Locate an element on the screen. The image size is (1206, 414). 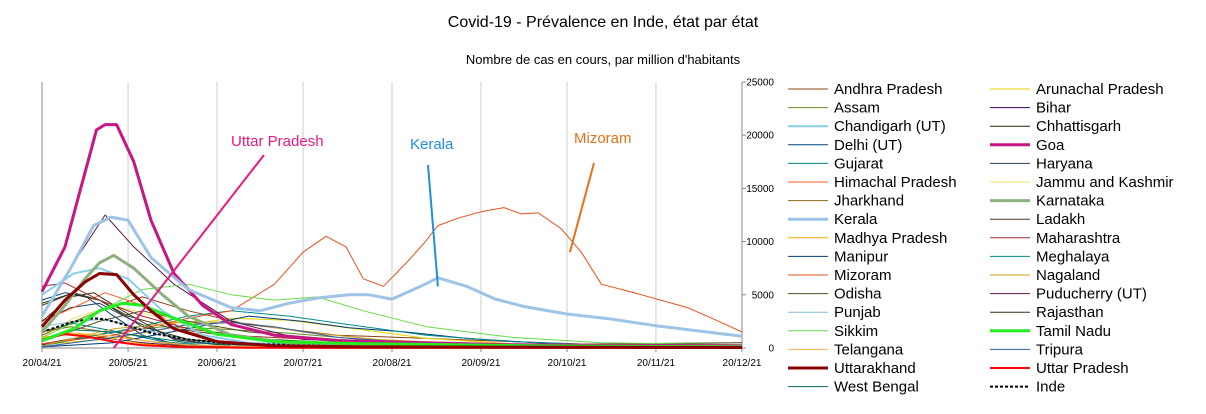
legend-label: Assam is located at coordinates (857, 108).